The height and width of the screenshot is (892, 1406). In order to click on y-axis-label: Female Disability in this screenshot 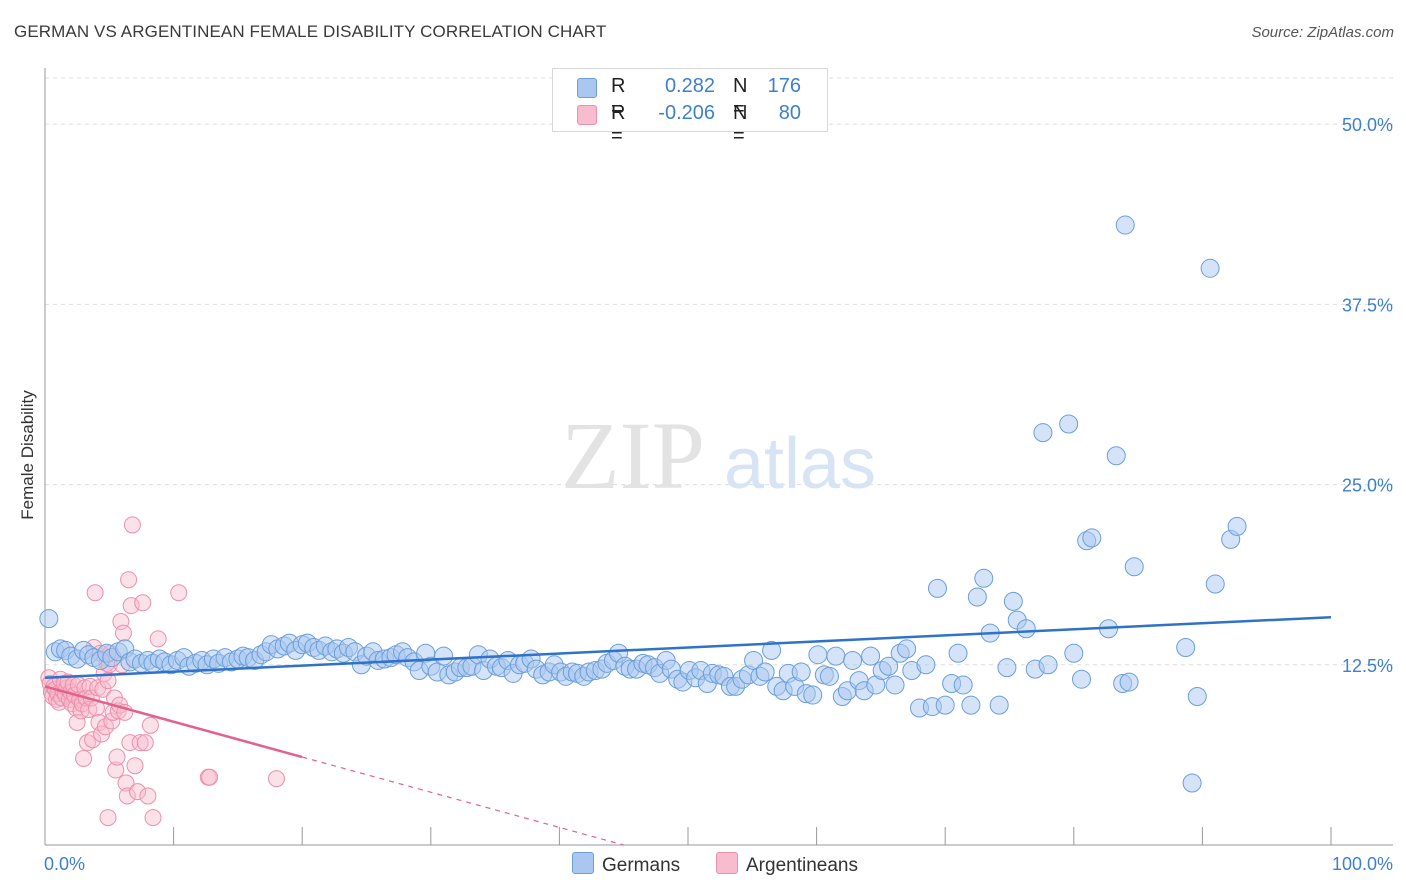, I will do `click(27, 455)`.